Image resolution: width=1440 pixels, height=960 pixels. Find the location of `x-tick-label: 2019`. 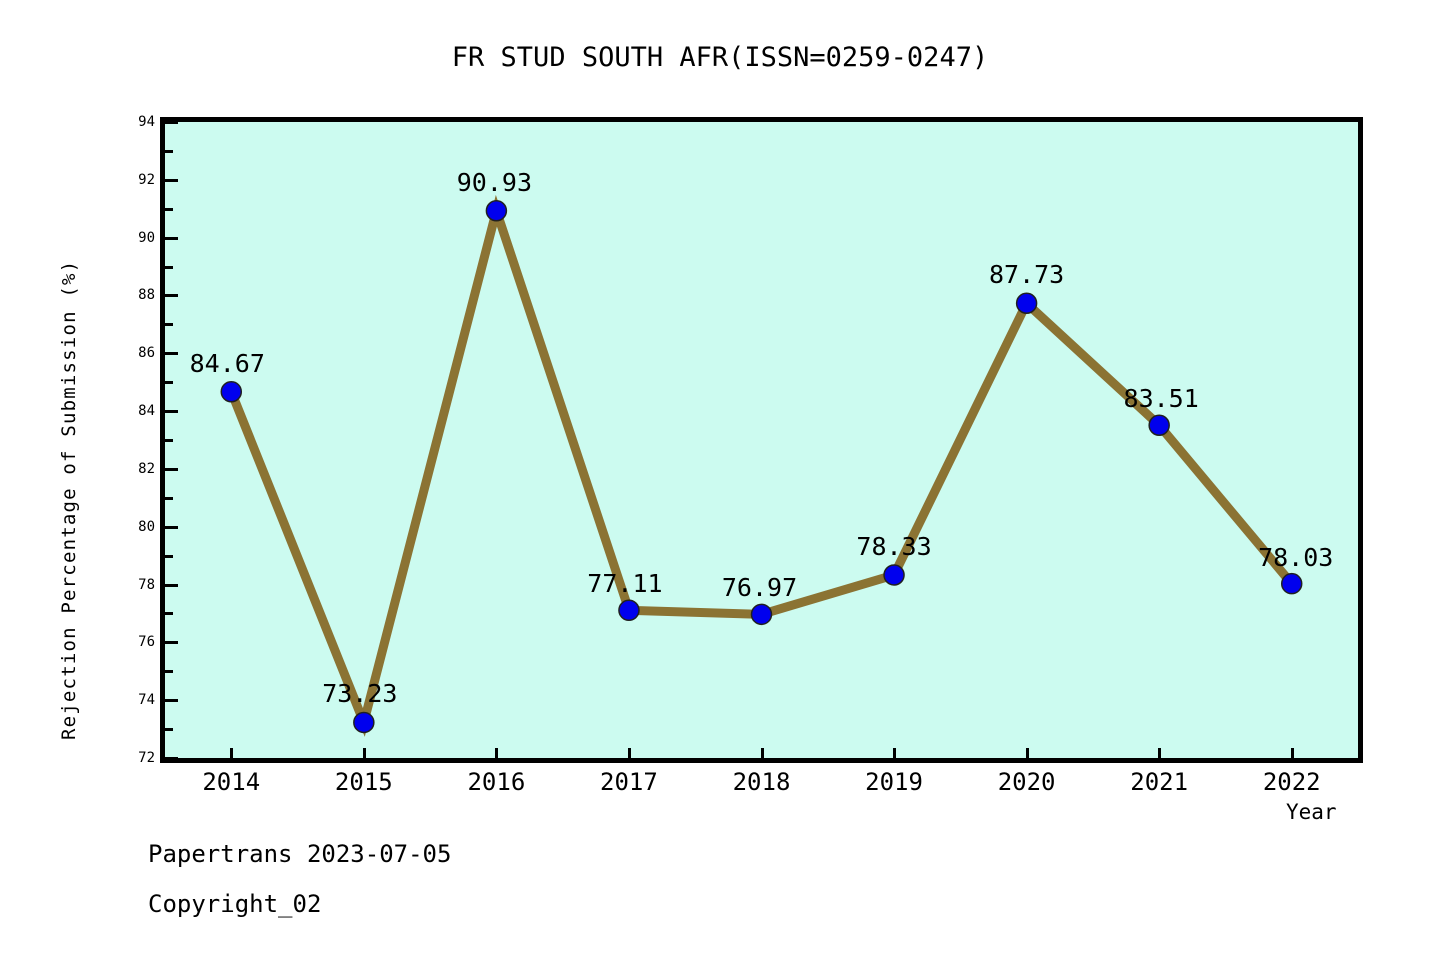

x-tick-label: 2019 is located at coordinates (894, 782).